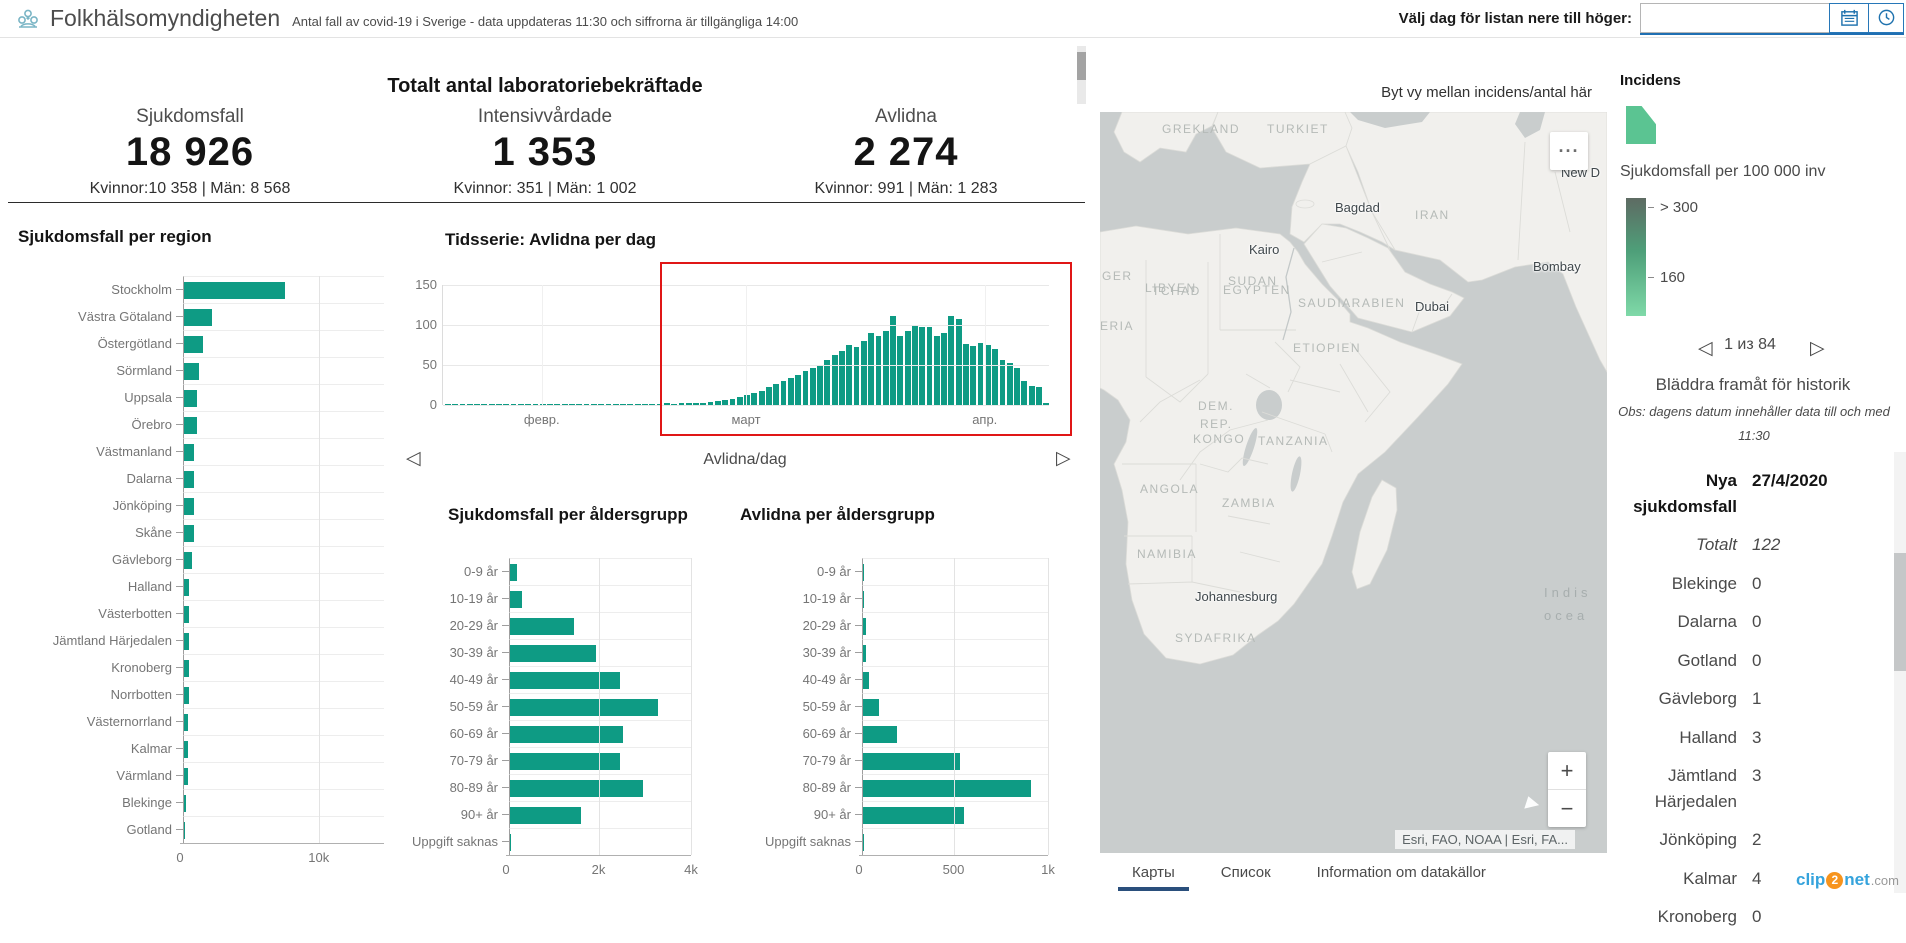 Image resolution: width=1906 pixels, height=943 pixels. Describe the element at coordinates (1900, 672) in the screenshot. I see `list-scrollbar-track` at that location.